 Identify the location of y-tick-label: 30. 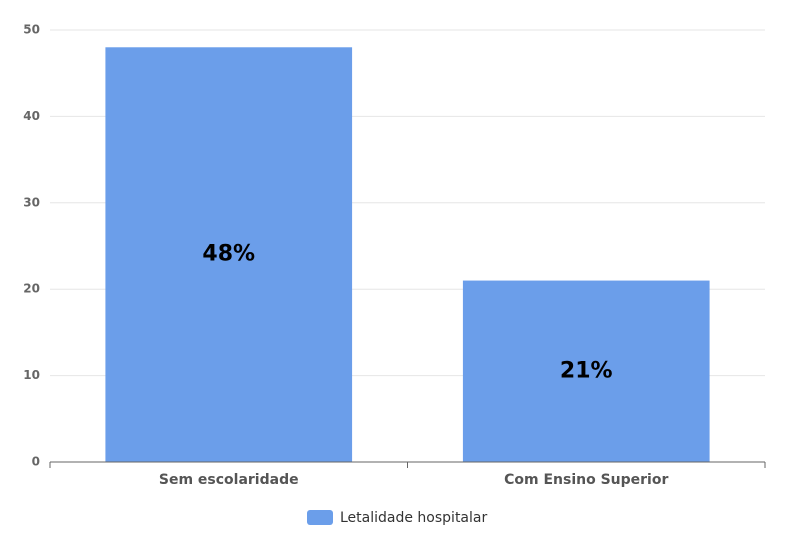
(31, 202).